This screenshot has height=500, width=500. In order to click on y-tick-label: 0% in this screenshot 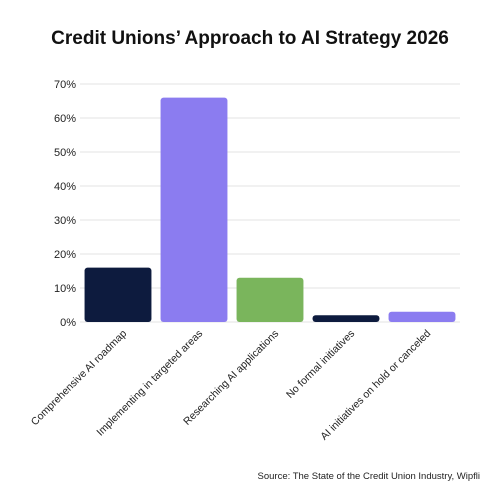, I will do `click(68, 323)`.